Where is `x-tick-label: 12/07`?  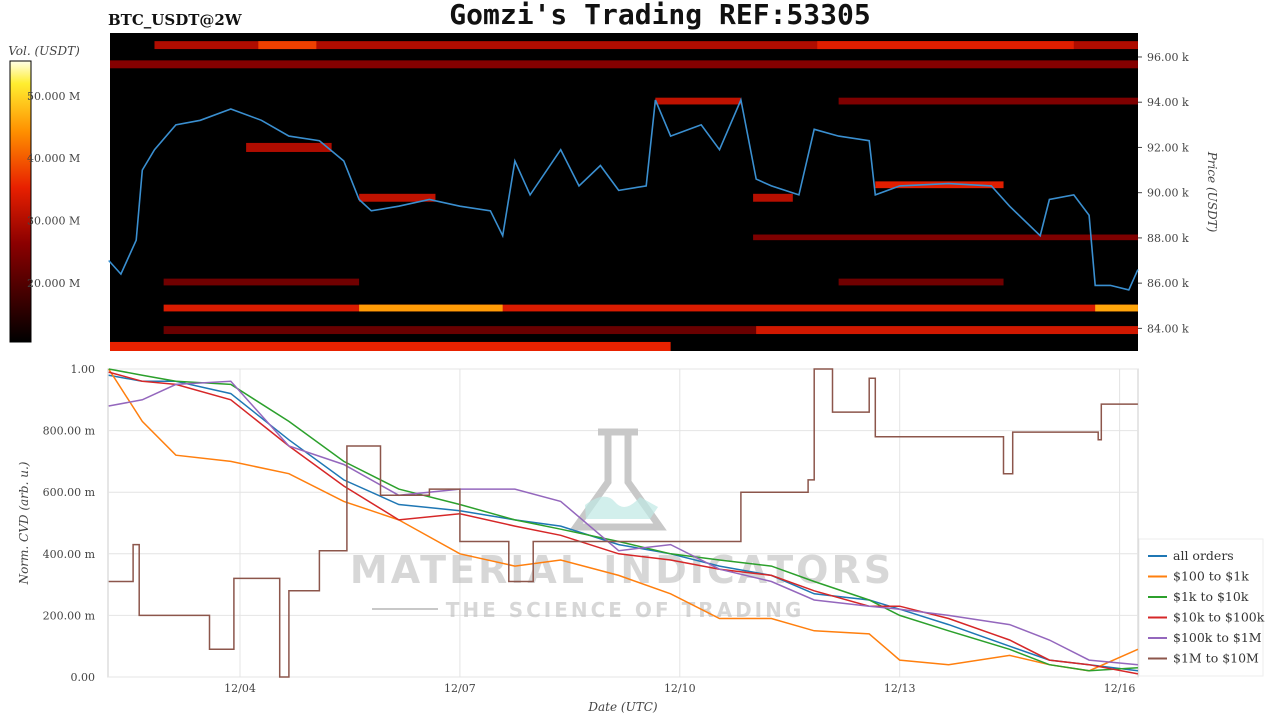
x-tick-label: 12/07 is located at coordinates (460, 688).